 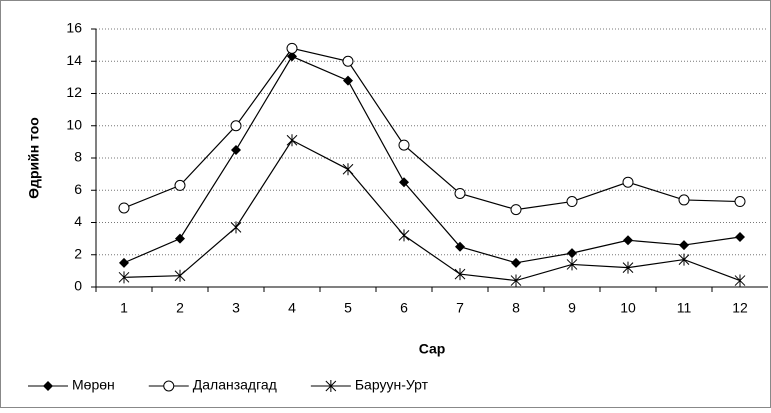 I want to click on x-tick-label: 8, so click(x=516, y=308).